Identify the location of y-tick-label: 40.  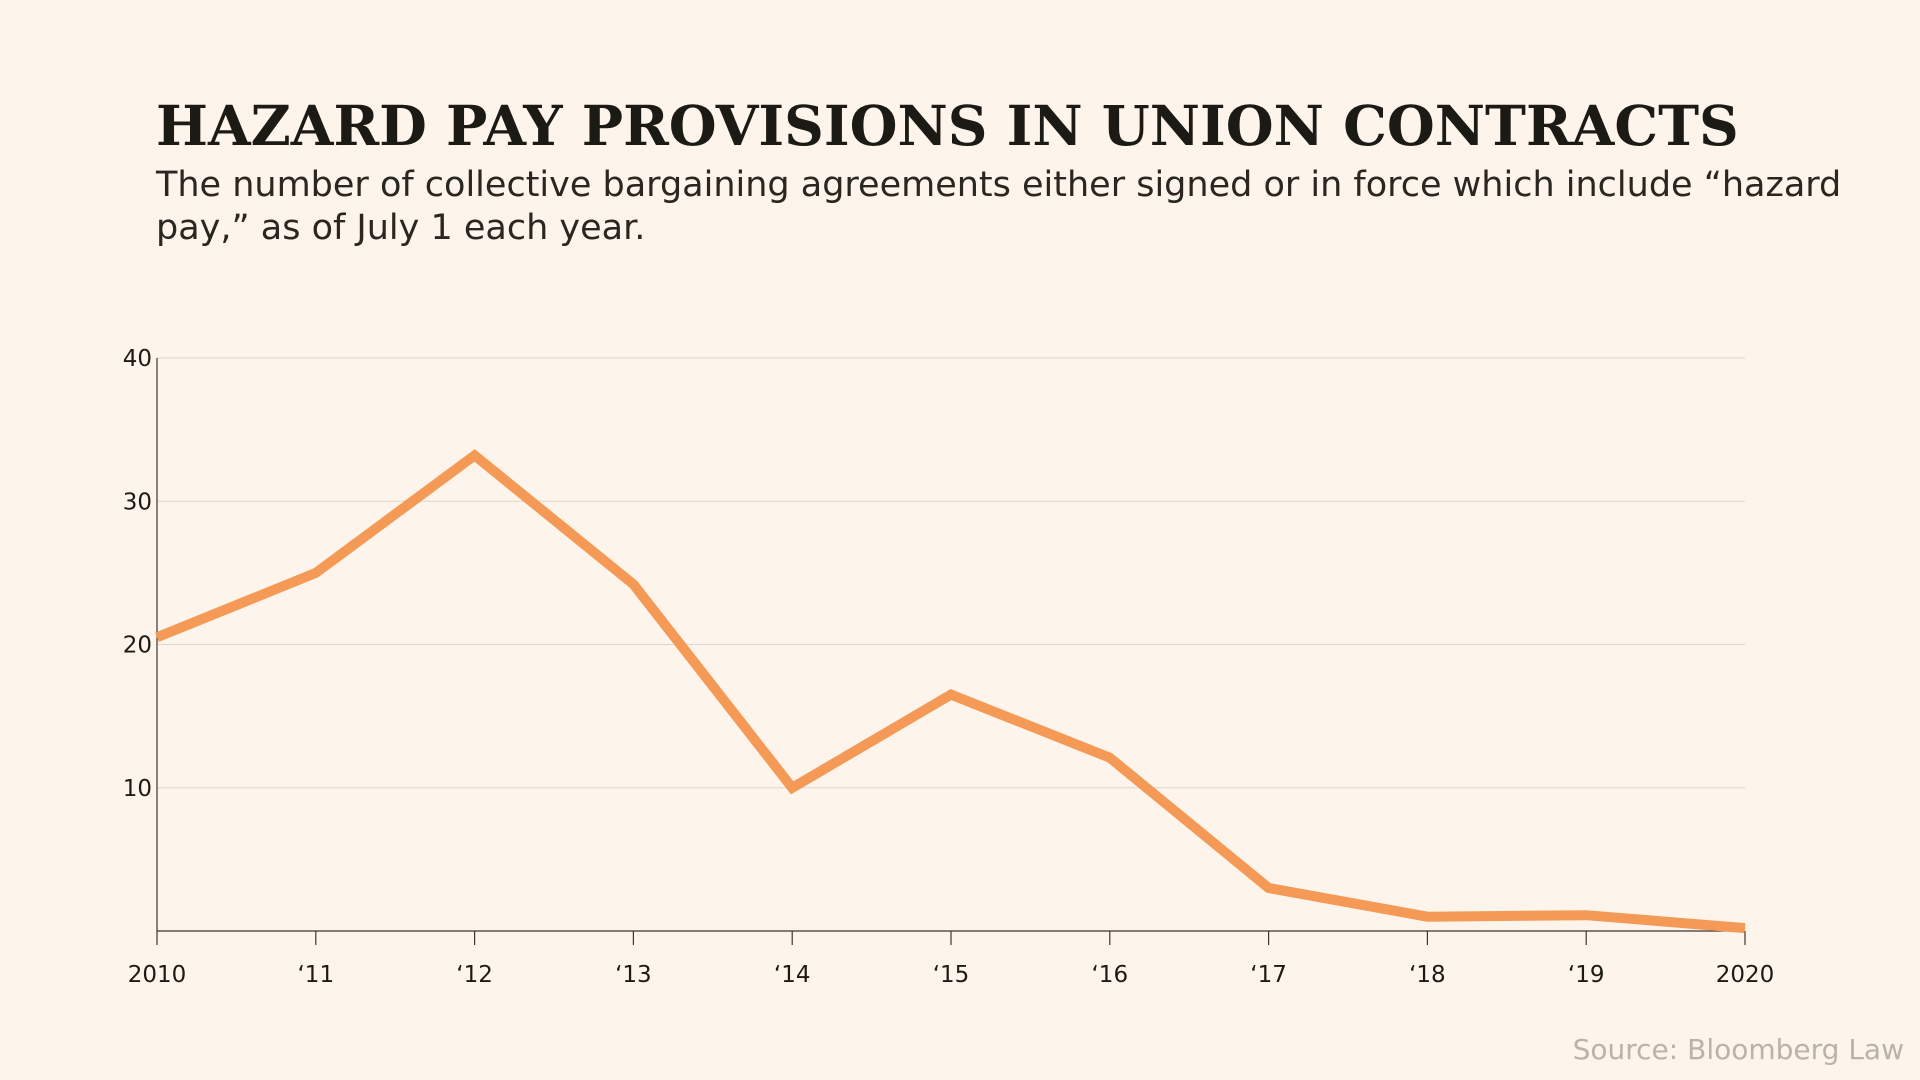
(137, 359).